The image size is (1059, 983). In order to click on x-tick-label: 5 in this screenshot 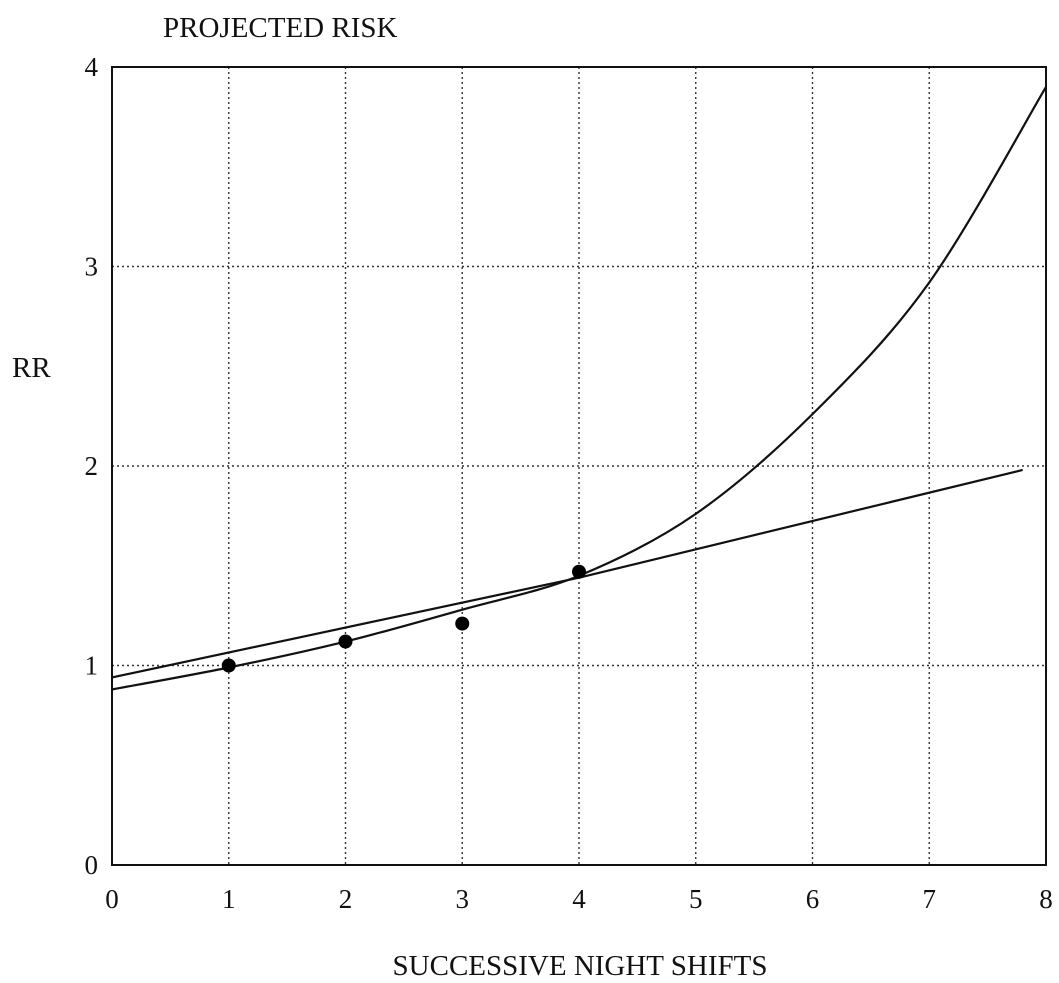, I will do `click(696, 899)`.